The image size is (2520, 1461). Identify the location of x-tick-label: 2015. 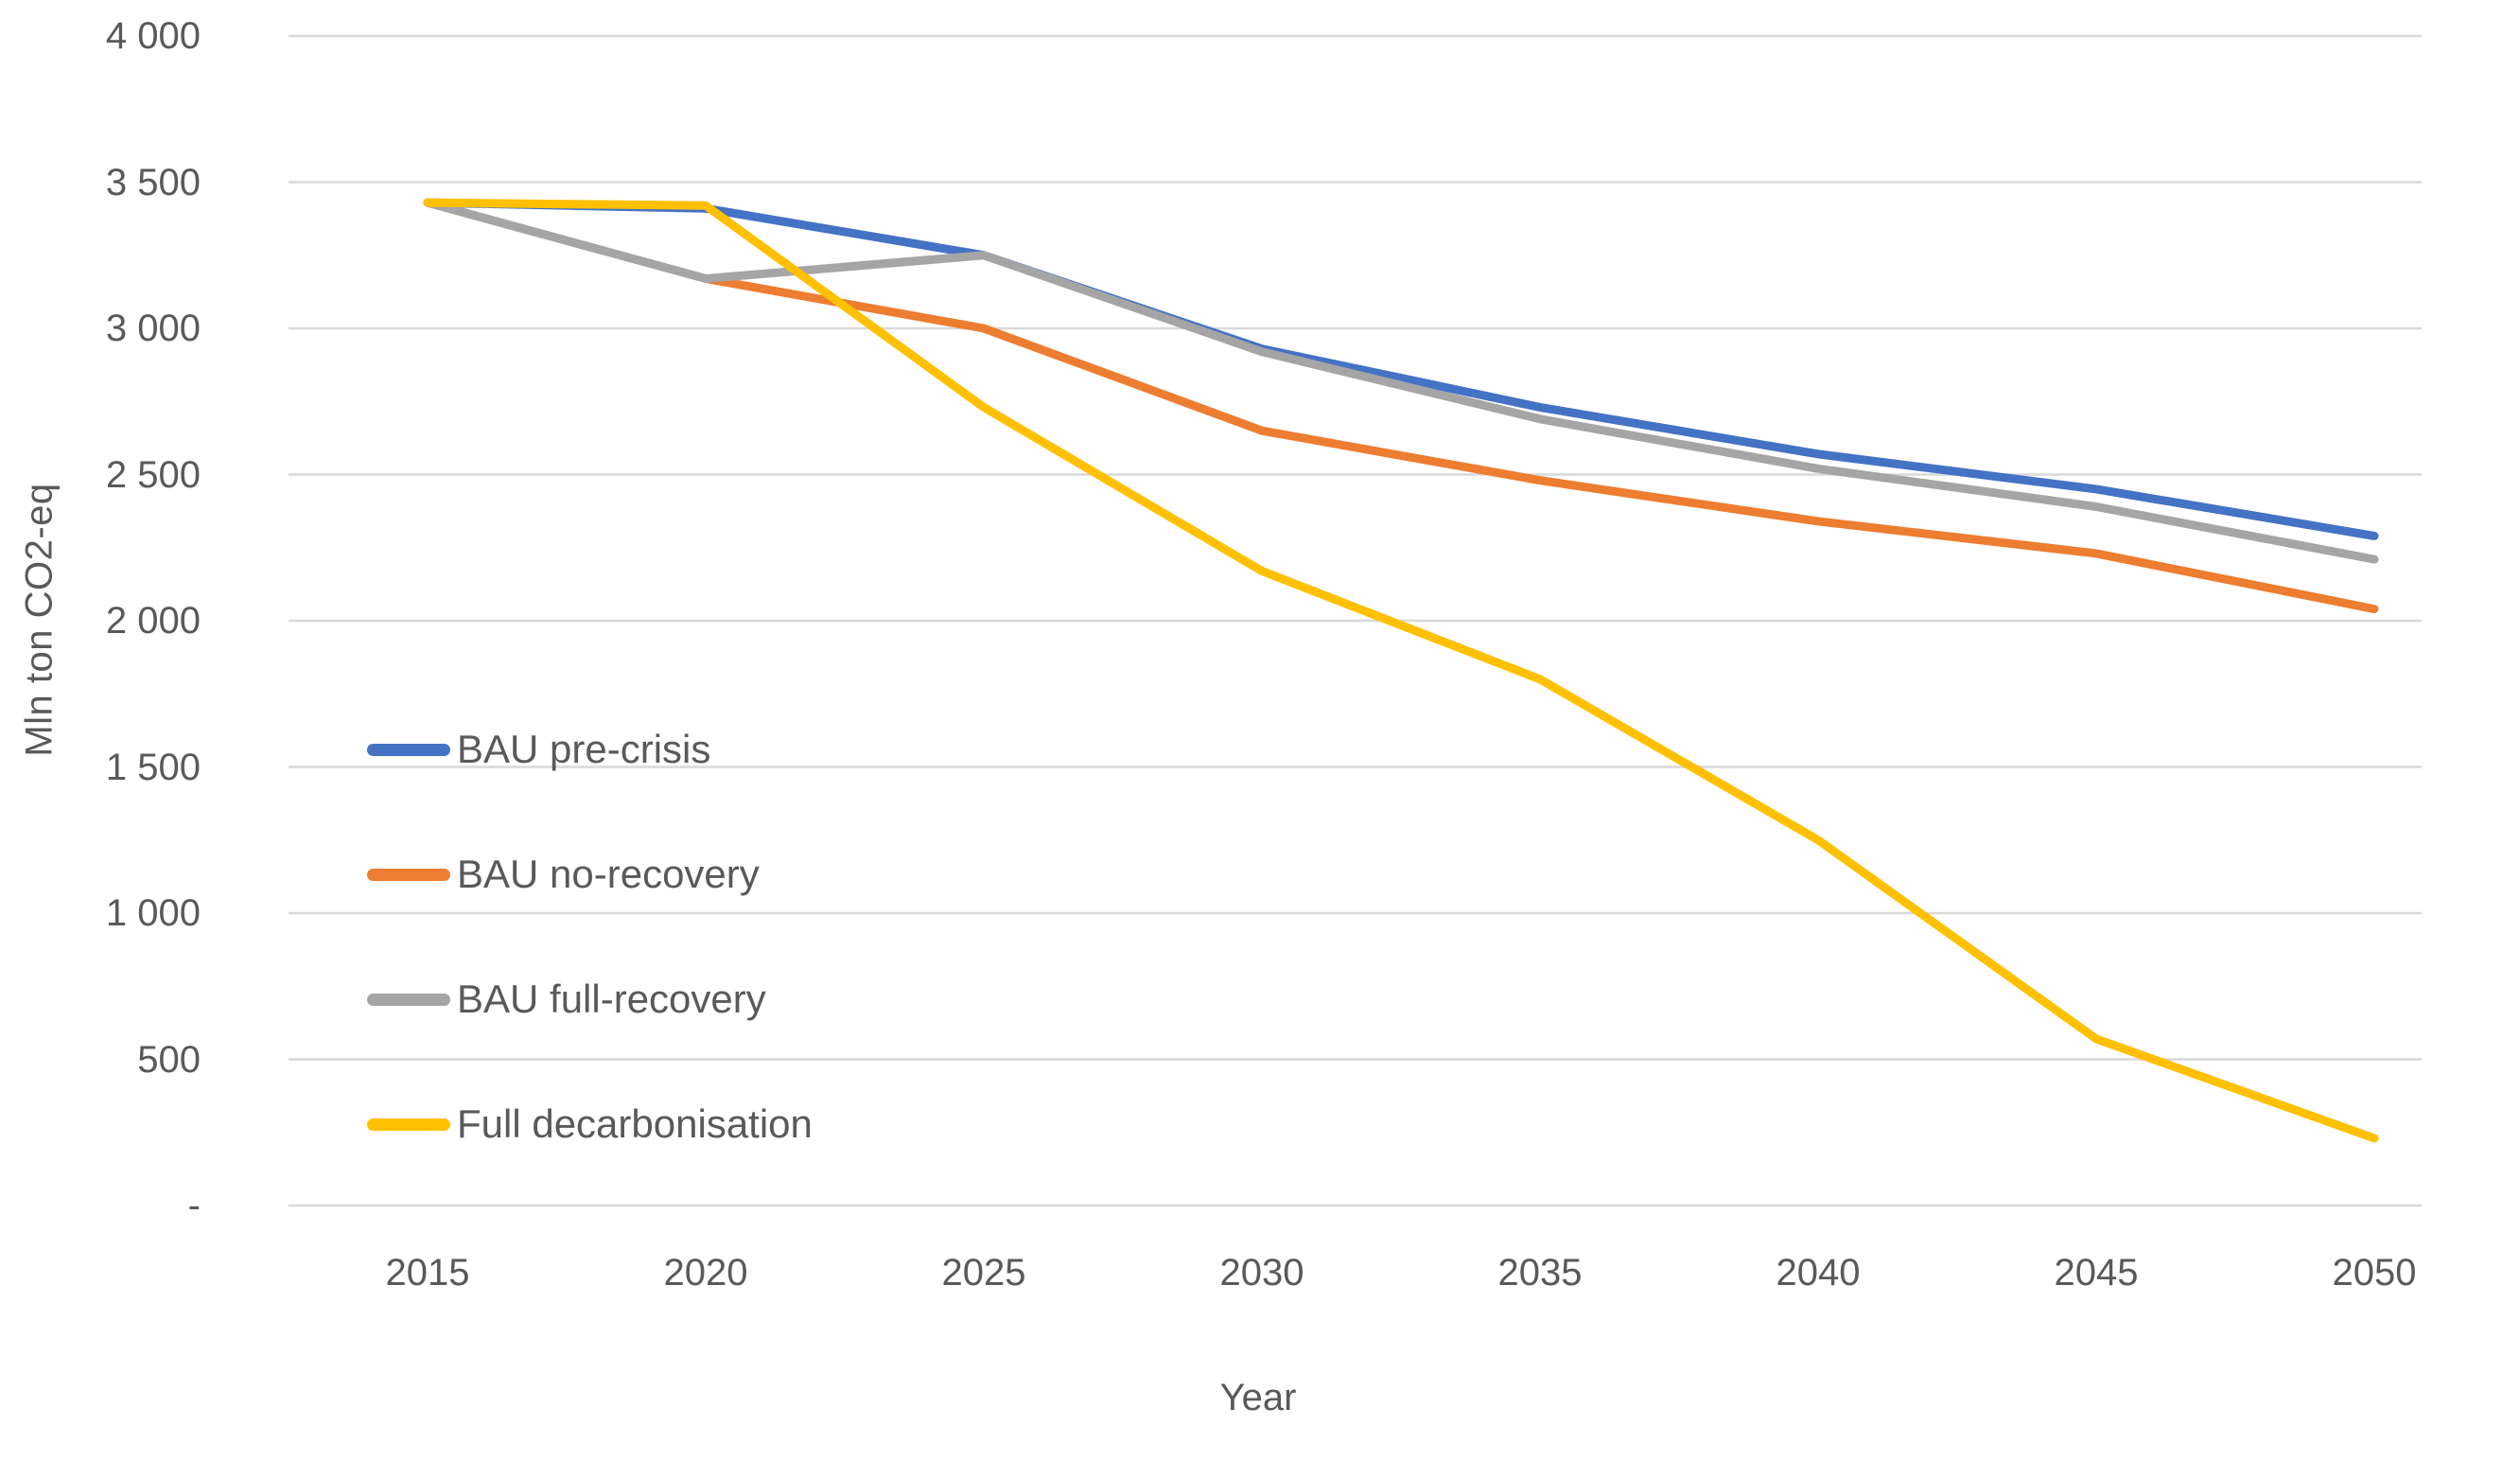
(427, 1273).